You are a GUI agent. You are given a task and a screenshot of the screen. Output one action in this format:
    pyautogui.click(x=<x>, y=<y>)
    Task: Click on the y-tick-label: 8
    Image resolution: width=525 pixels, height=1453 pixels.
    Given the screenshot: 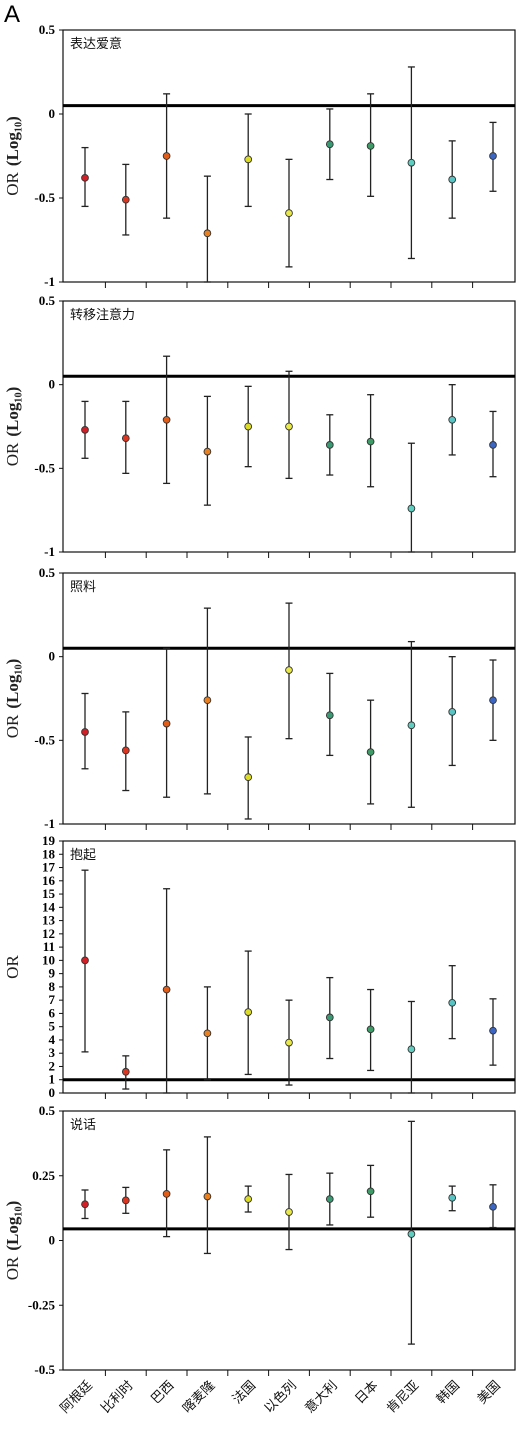 What is the action you would take?
    pyautogui.click(x=52, y=986)
    